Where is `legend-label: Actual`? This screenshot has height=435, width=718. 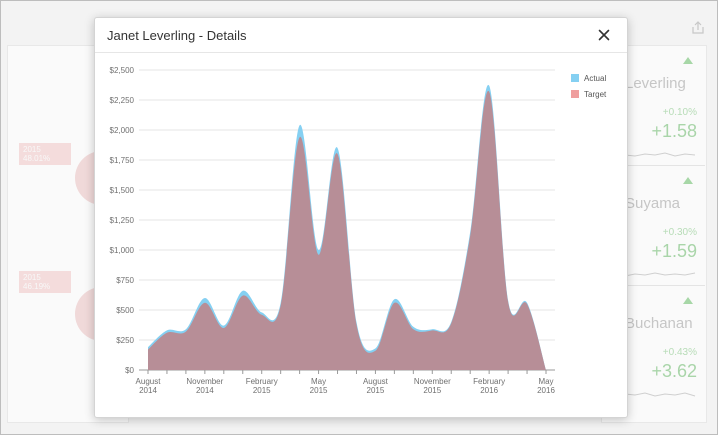
legend-label: Actual is located at coordinates (595, 78).